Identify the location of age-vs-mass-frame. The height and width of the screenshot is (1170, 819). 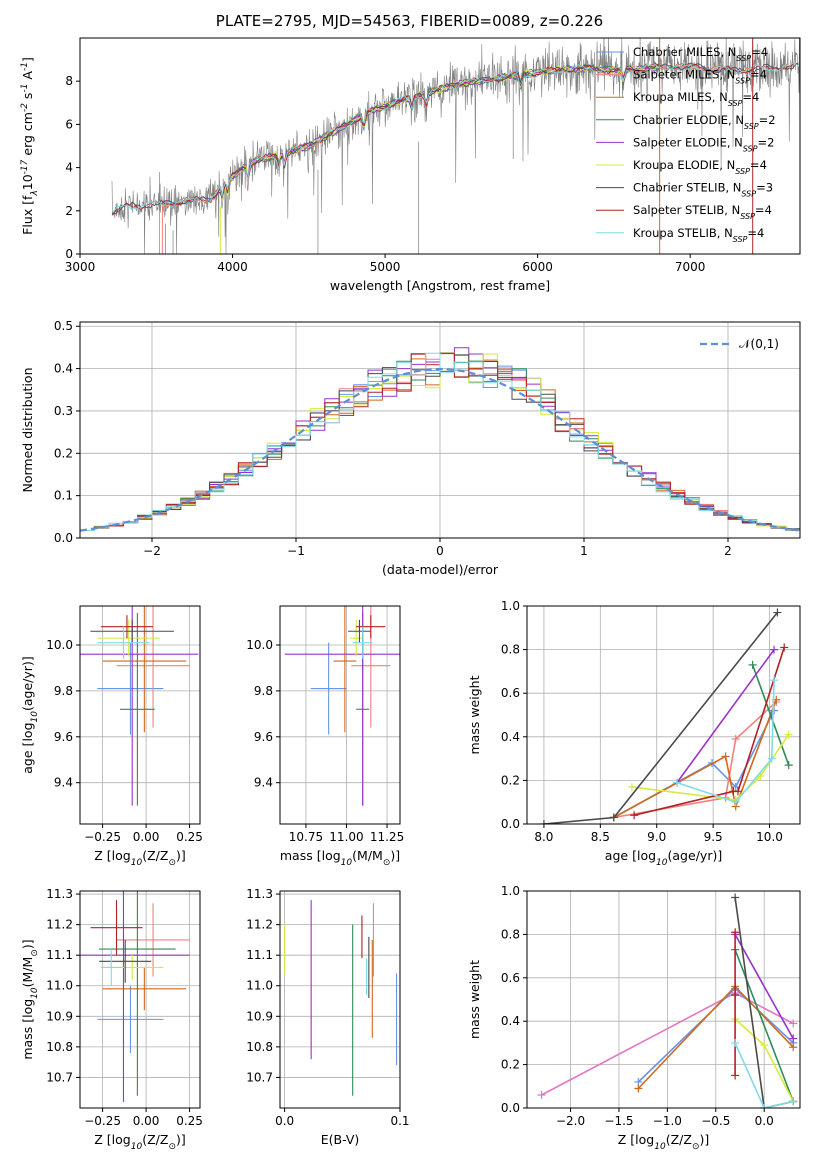
(340, 715).